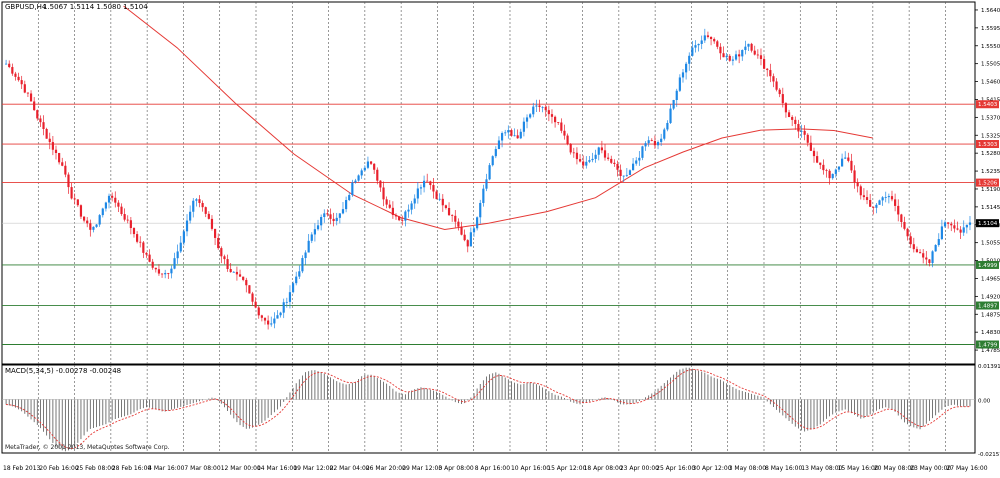  Describe the element at coordinates (26, 7) in the screenshot. I see `chart-symbol-label: GBPUSD,H4` at that location.